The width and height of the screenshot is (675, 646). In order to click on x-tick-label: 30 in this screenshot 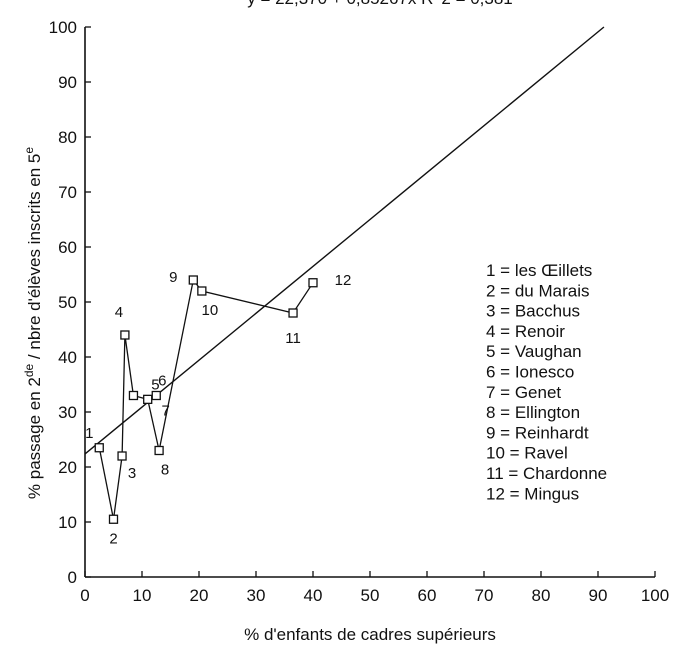, I will do `click(256, 595)`.